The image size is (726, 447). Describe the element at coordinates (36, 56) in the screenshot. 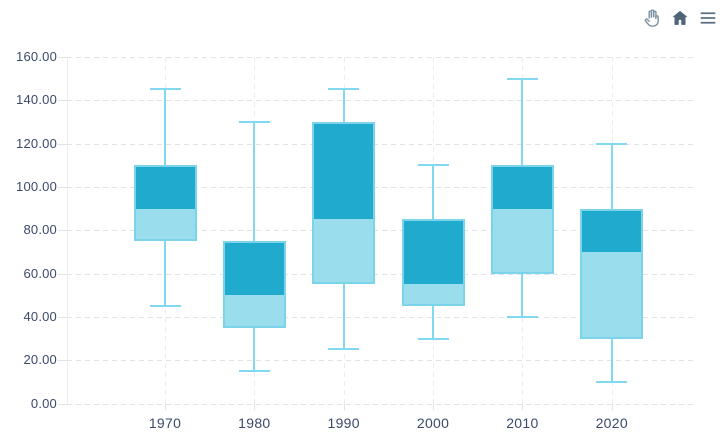

I see `y-axis-label: 160.00` at that location.